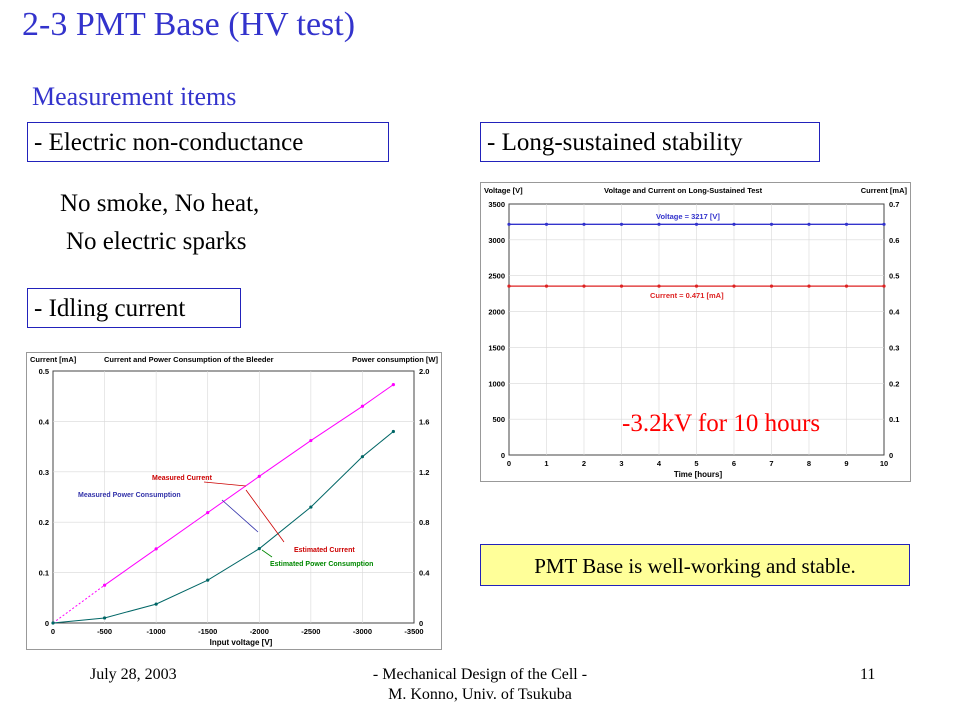 The image size is (960, 720). Describe the element at coordinates (240, 516) in the screenshot. I see `arrow-measured-power` at that location.